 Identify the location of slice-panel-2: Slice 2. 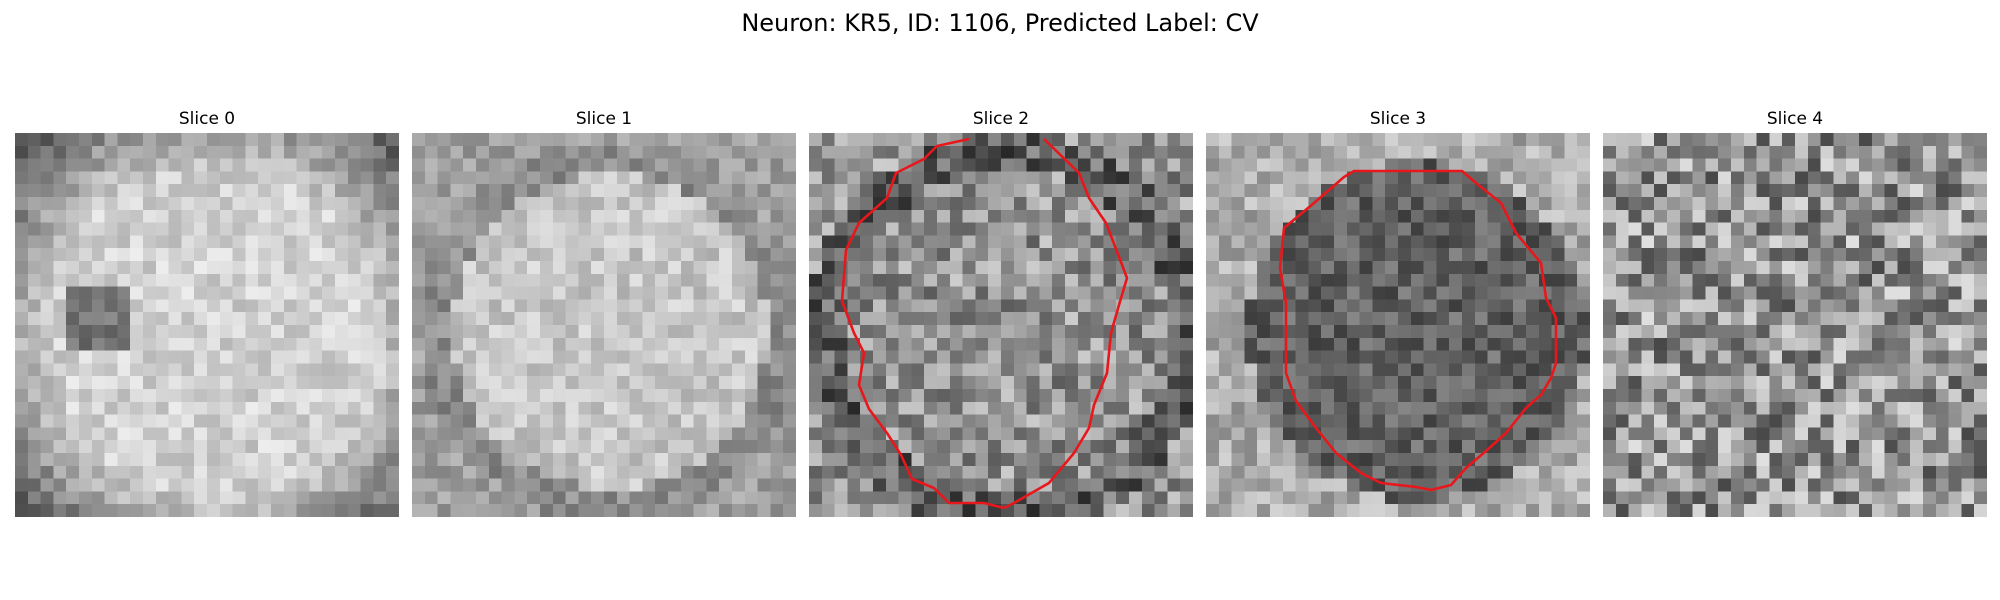
(1001, 312).